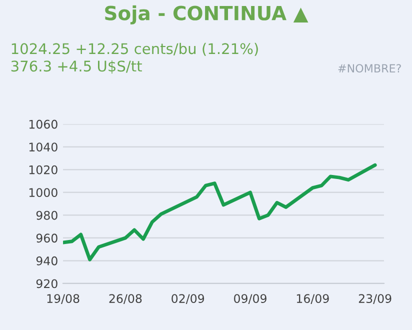  I want to click on x-tick-label: 16/09, so click(312, 299).